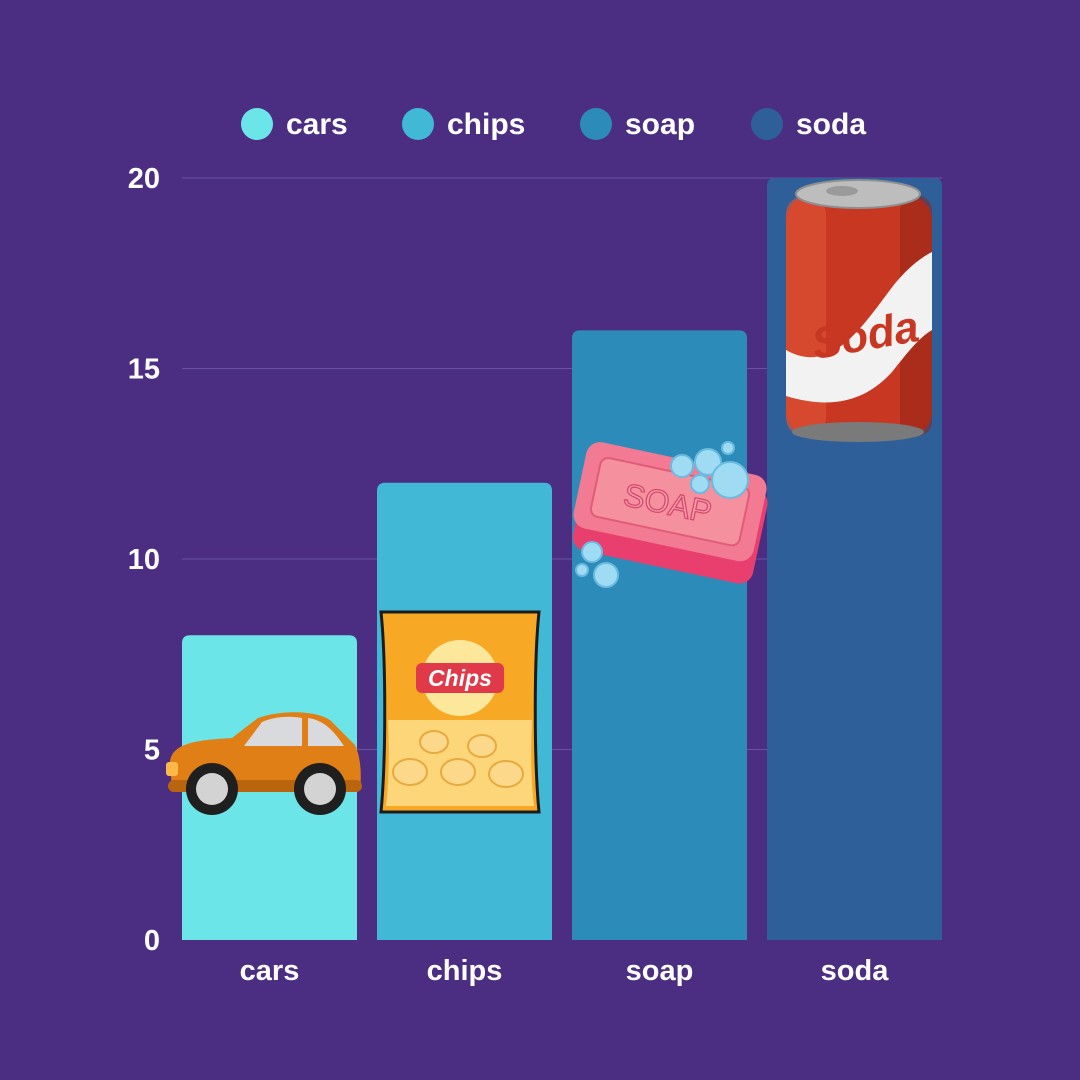  Describe the element at coordinates (486, 124) in the screenshot. I see `legend-label: chips` at that location.